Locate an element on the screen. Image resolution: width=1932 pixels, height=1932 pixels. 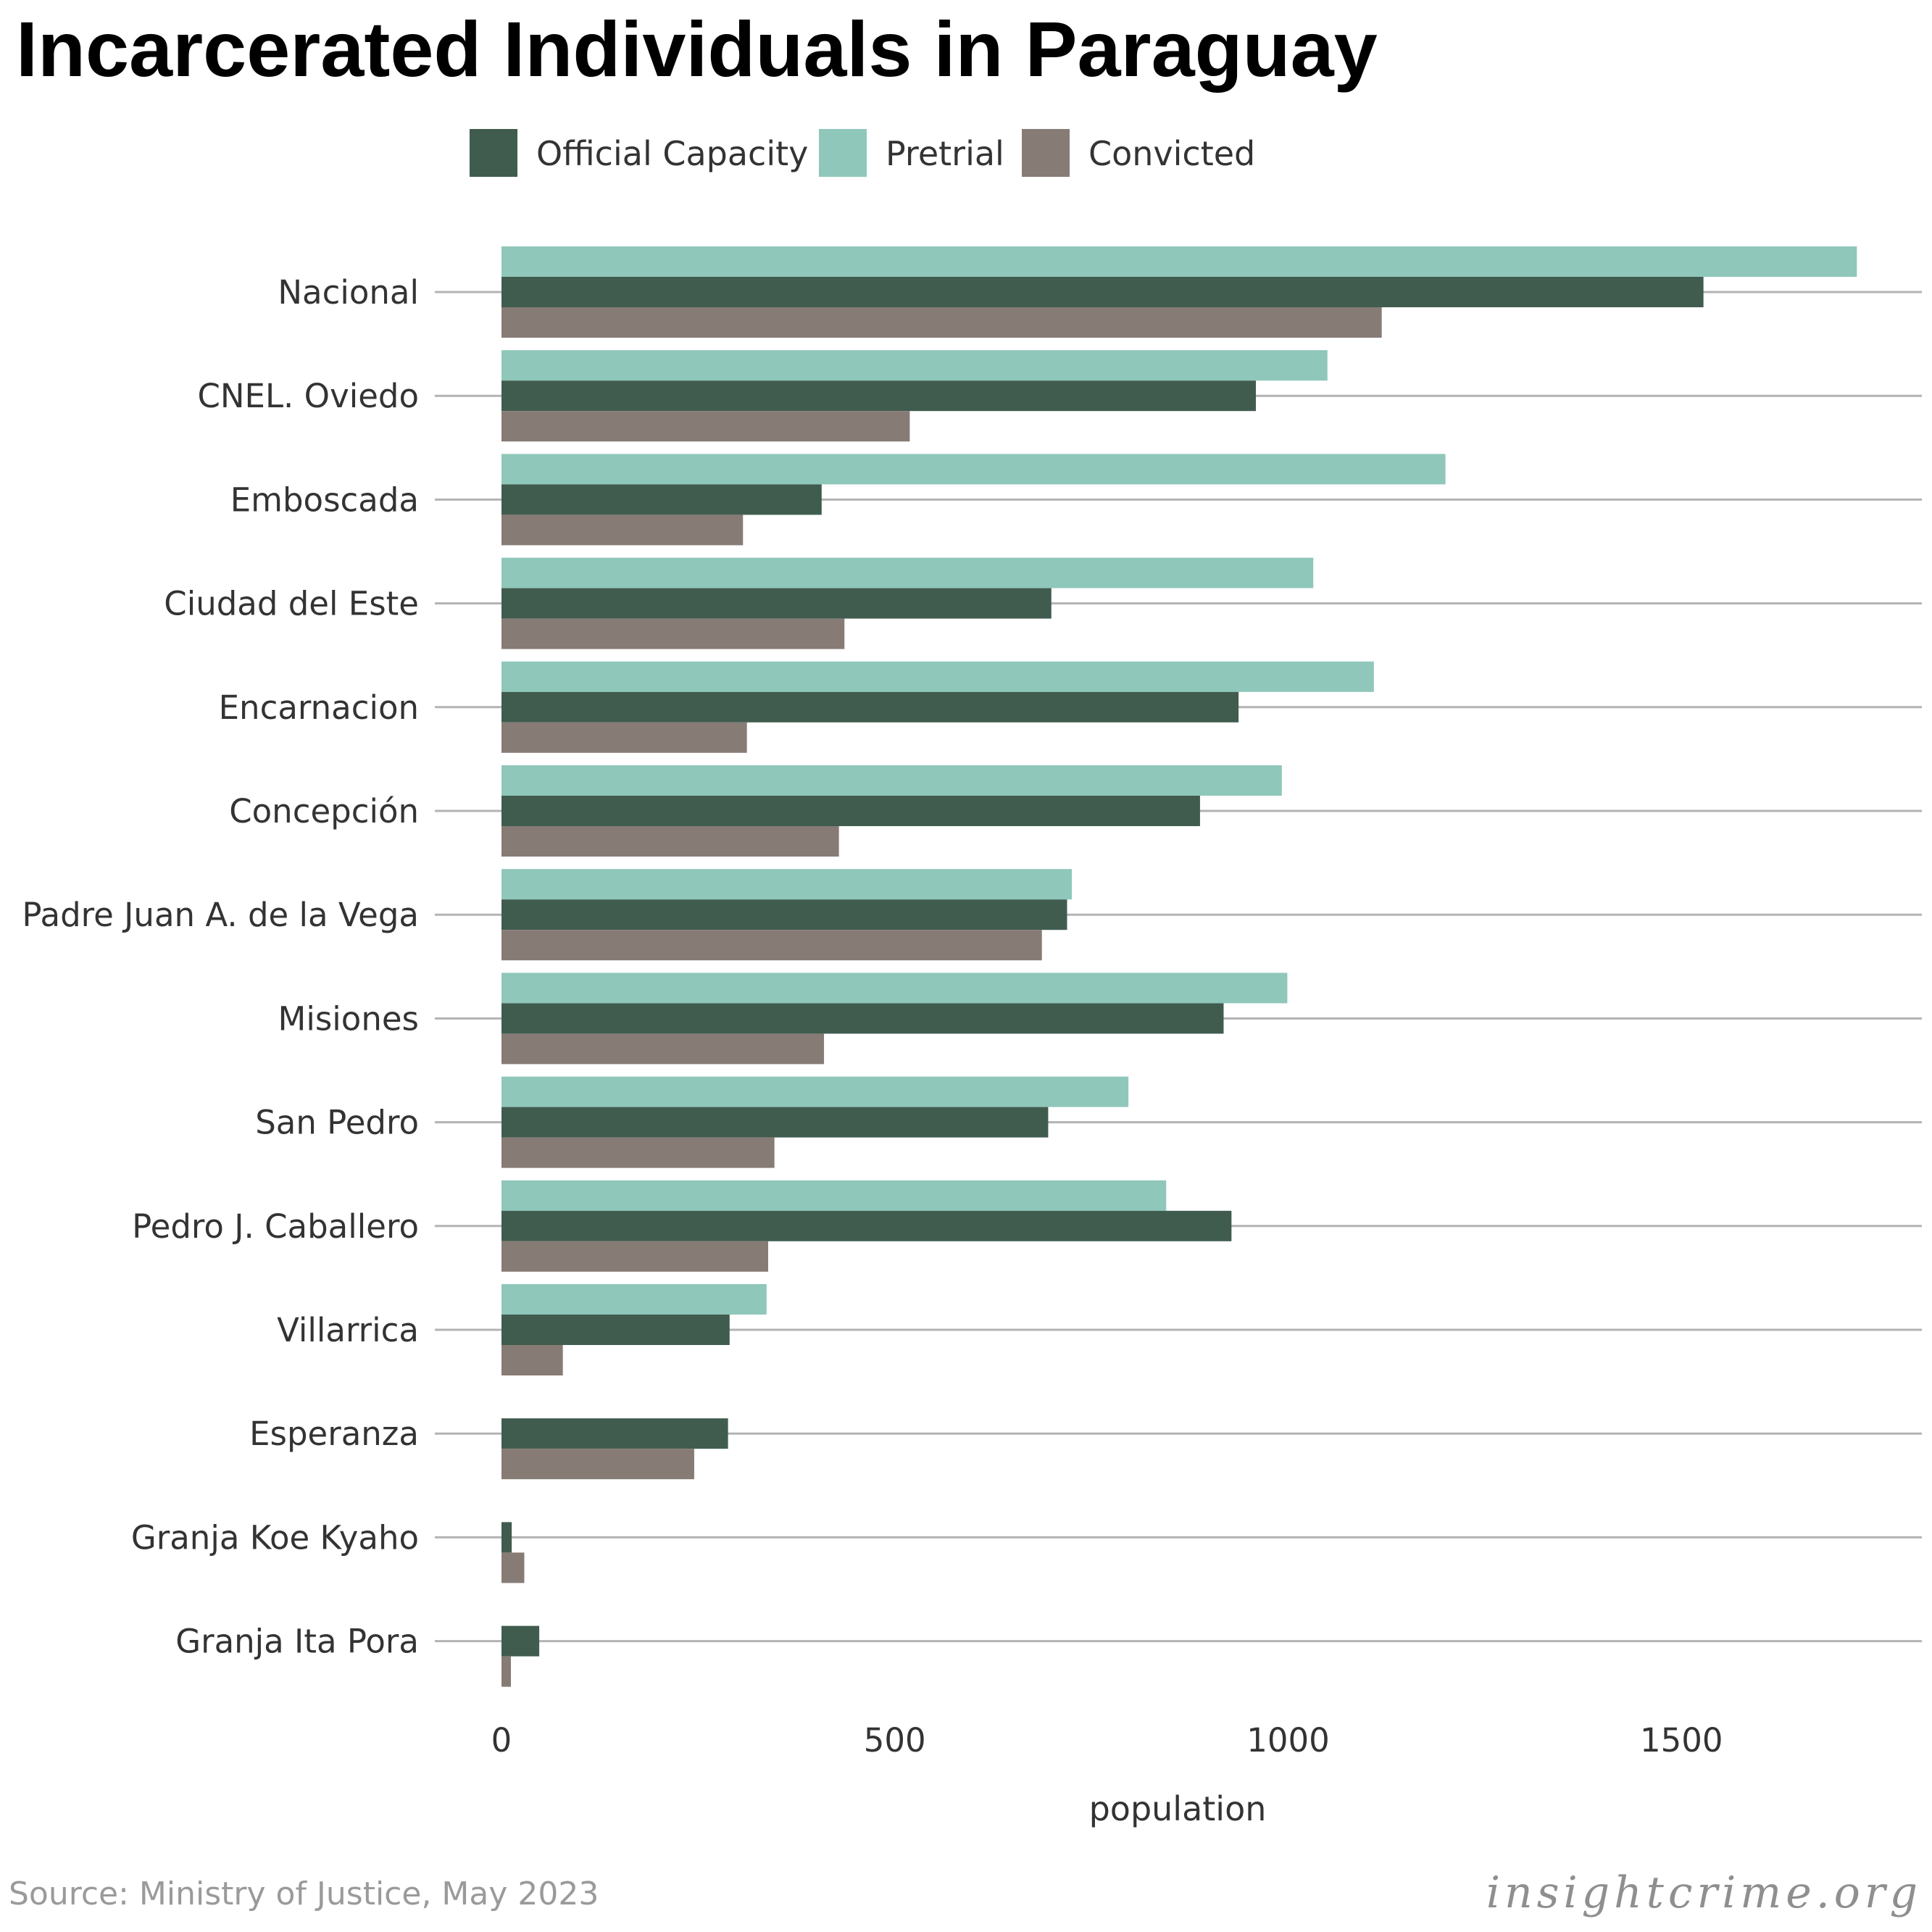
category-label-ciudad-del-este: Ciudad del Este is located at coordinates (291, 604).